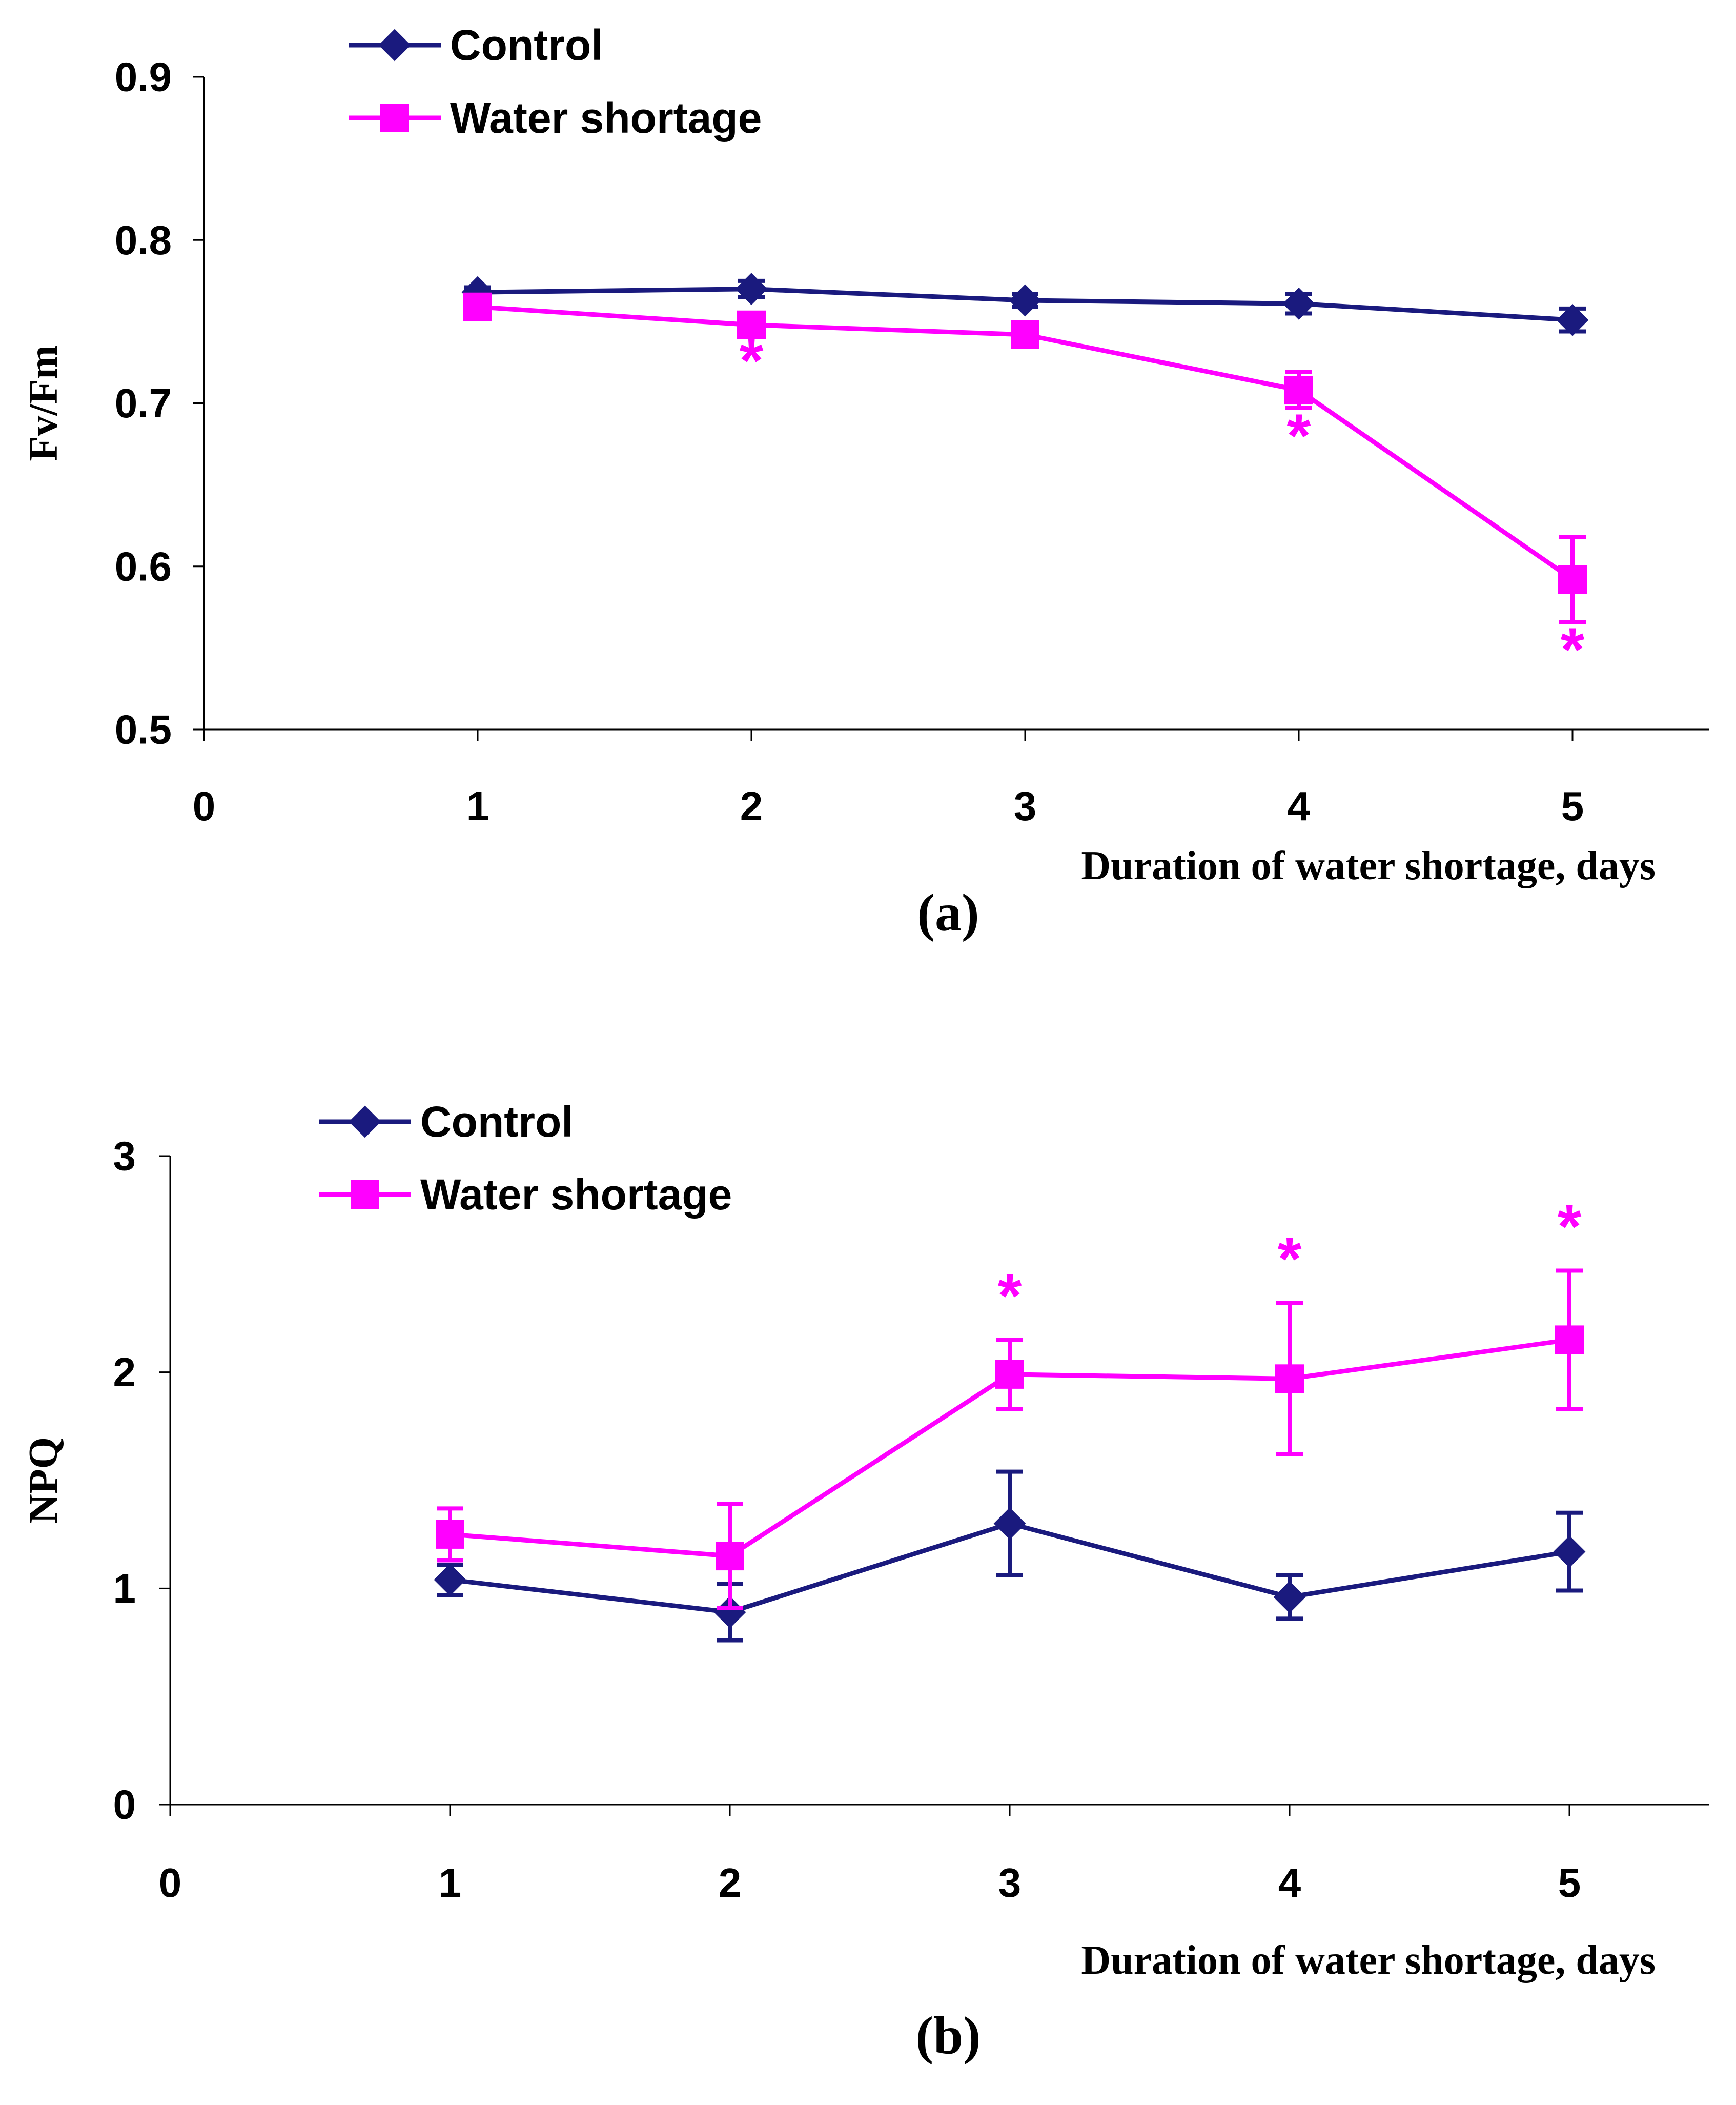 This screenshot has height=2105, width=1736. I want to click on y-tick-label: 0.8, so click(144, 240).